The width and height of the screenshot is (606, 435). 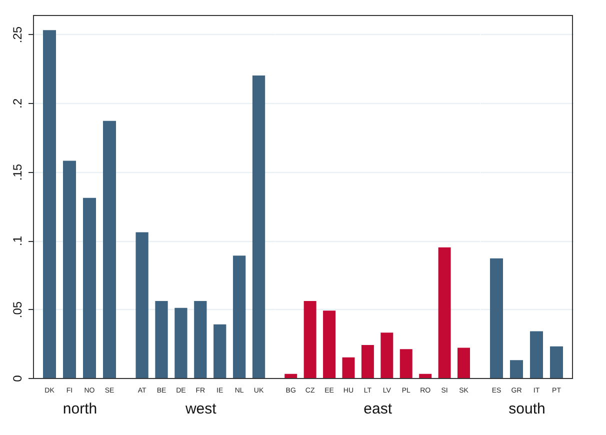 I want to click on x-axis-title: north, so click(x=80, y=409).